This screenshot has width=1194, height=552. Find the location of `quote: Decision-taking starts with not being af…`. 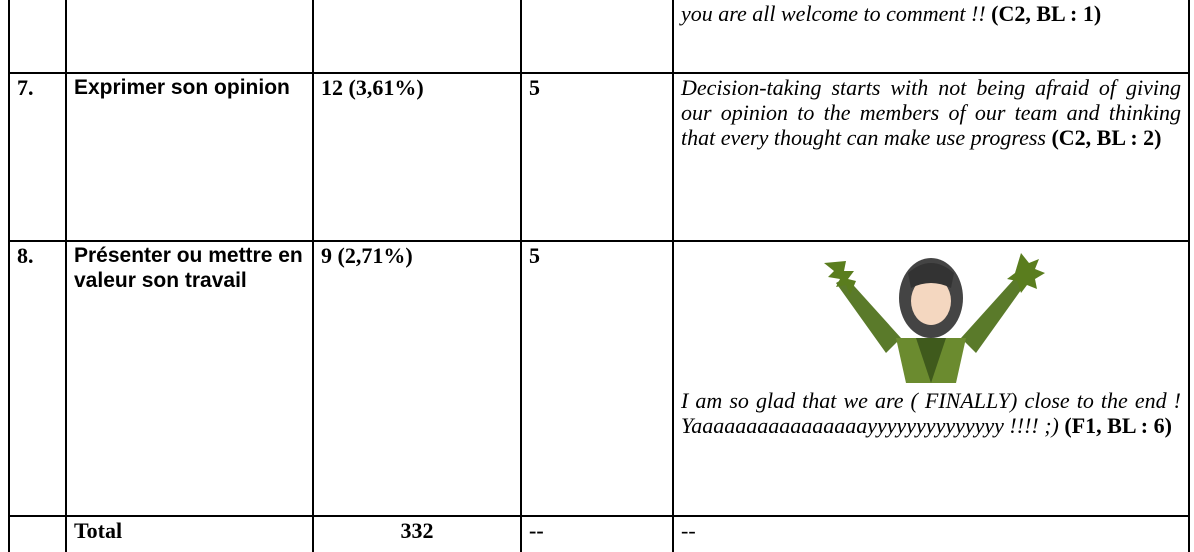

quote: Decision-taking starts with not being af… is located at coordinates (931, 112).